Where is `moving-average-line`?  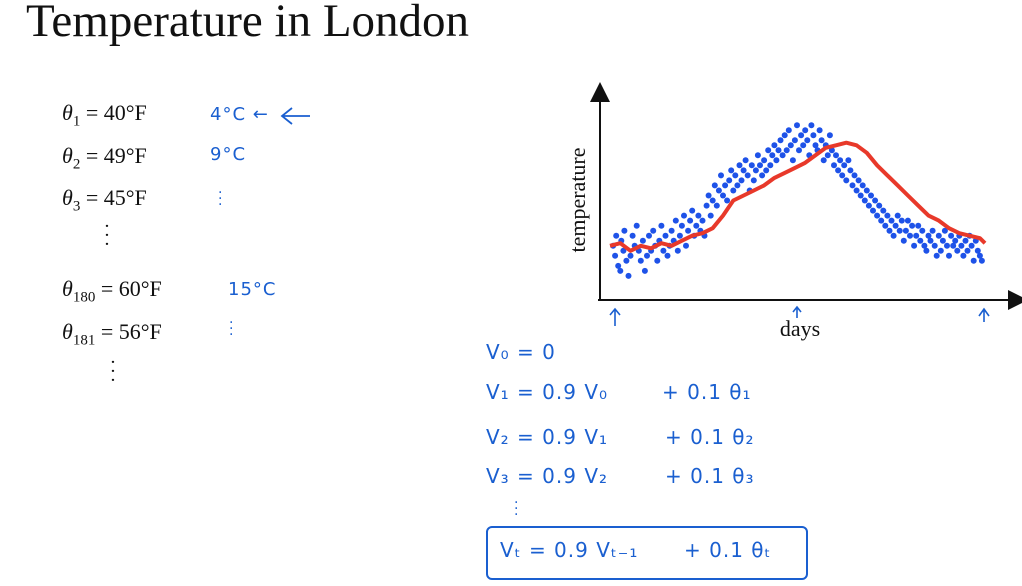 moving-average-line is located at coordinates (798, 196).